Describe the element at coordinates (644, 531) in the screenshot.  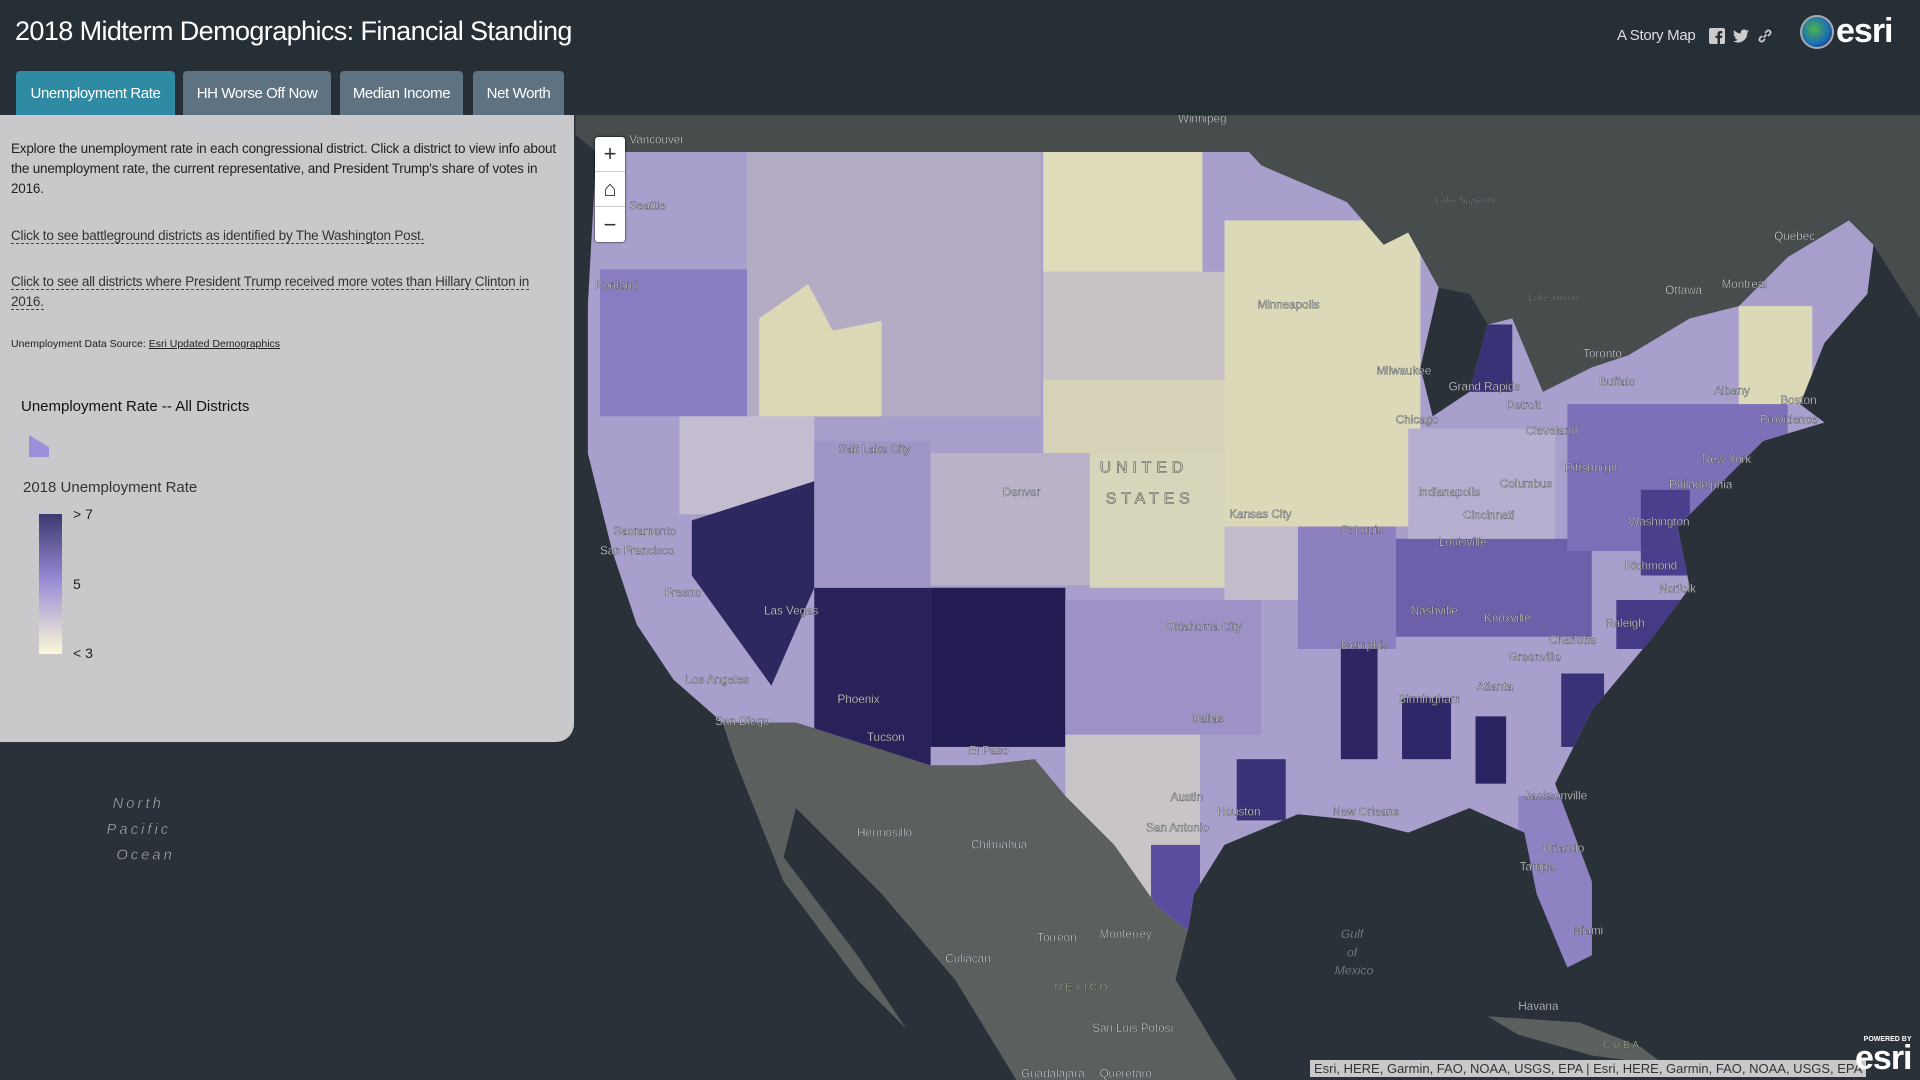
I see `map-label: Sacramento` at that location.